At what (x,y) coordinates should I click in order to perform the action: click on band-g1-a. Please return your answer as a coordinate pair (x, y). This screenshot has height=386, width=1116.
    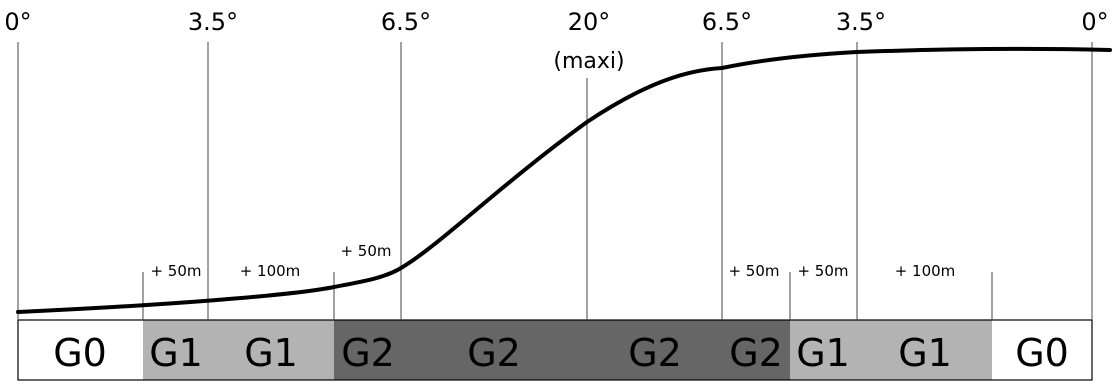
    Looking at the image, I should click on (175, 350).